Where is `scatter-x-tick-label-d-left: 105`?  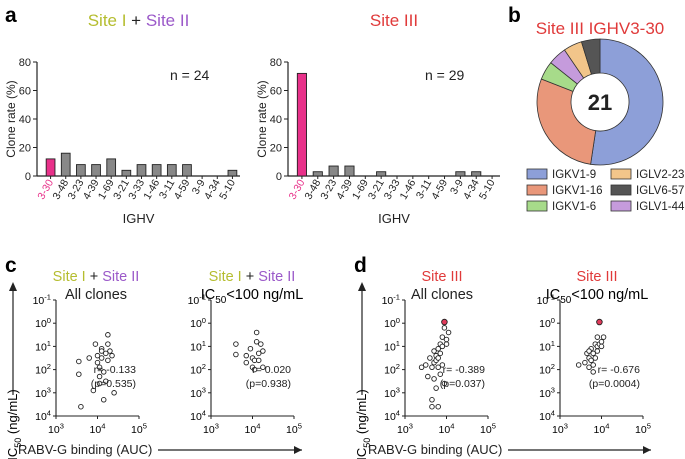
scatter-x-tick-label-d-left: 105 is located at coordinates (488, 429).